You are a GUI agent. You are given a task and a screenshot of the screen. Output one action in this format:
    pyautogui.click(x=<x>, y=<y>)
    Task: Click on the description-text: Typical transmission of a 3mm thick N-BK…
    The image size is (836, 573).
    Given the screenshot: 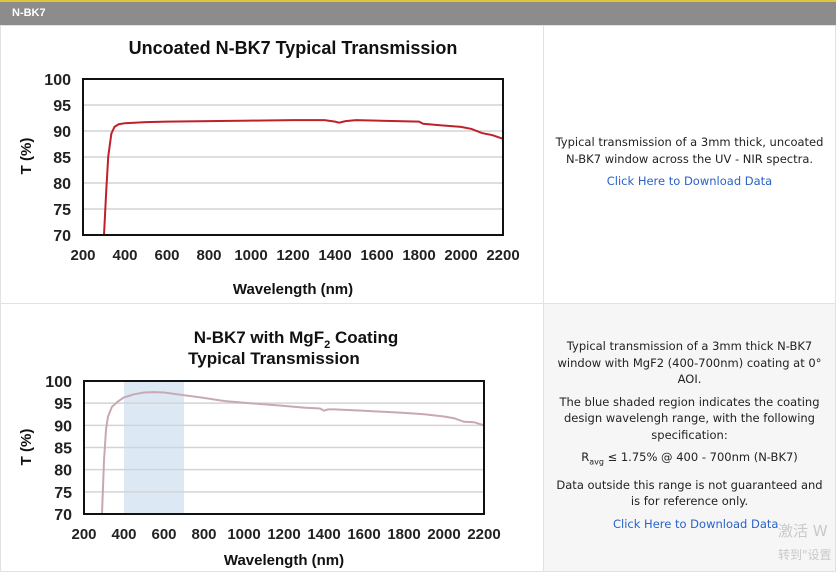 What is the action you would take?
    pyautogui.click(x=689, y=362)
    